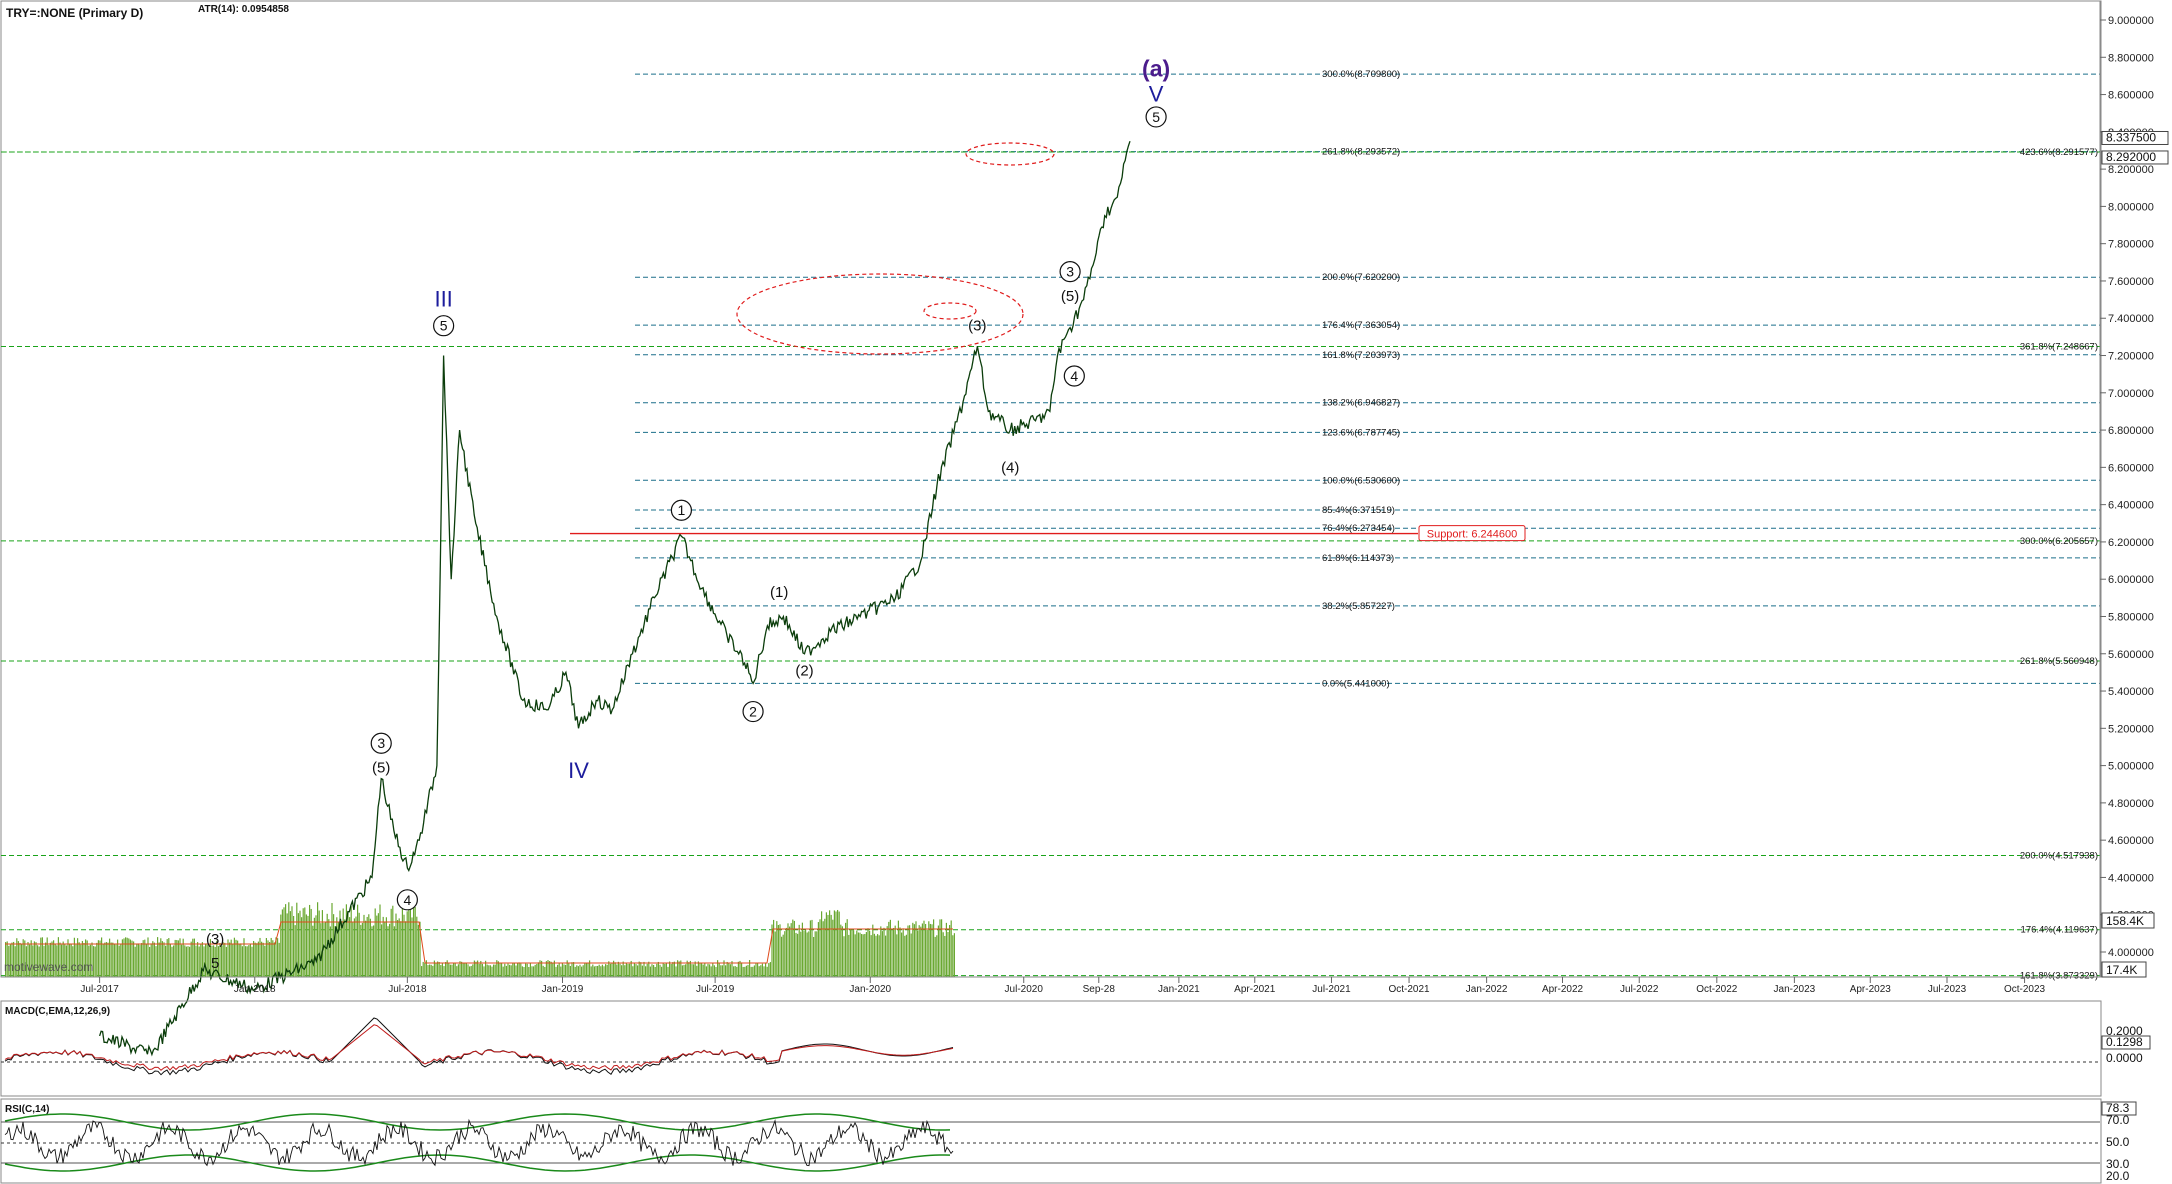 The width and height of the screenshot is (2172, 1184). I want to click on wave-label-plain: (5), so click(1070, 296).